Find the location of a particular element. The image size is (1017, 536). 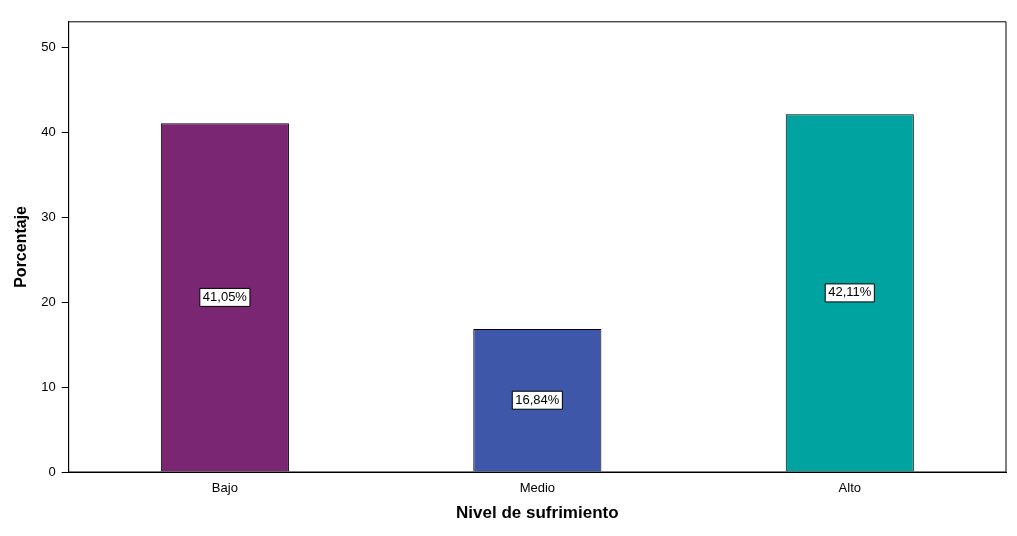

data-label: 41,05% is located at coordinates (225, 296).